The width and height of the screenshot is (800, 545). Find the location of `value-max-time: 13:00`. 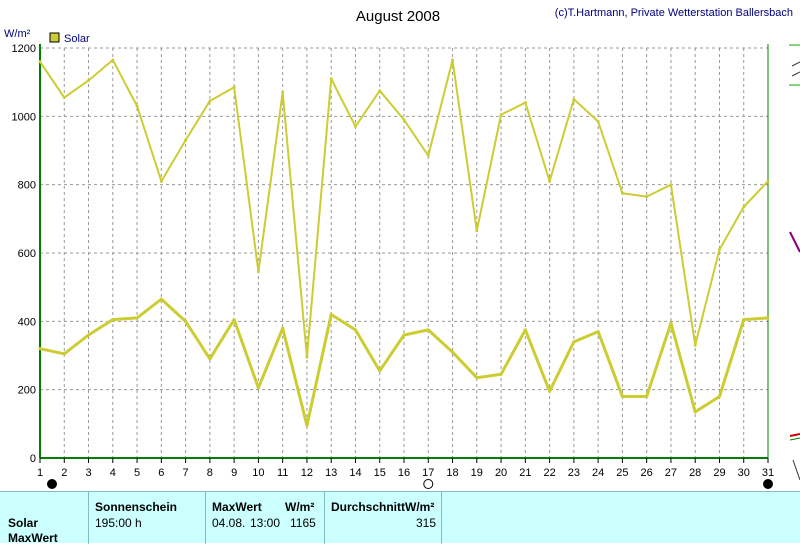

value-max-time: 13:00 is located at coordinates (265, 523).